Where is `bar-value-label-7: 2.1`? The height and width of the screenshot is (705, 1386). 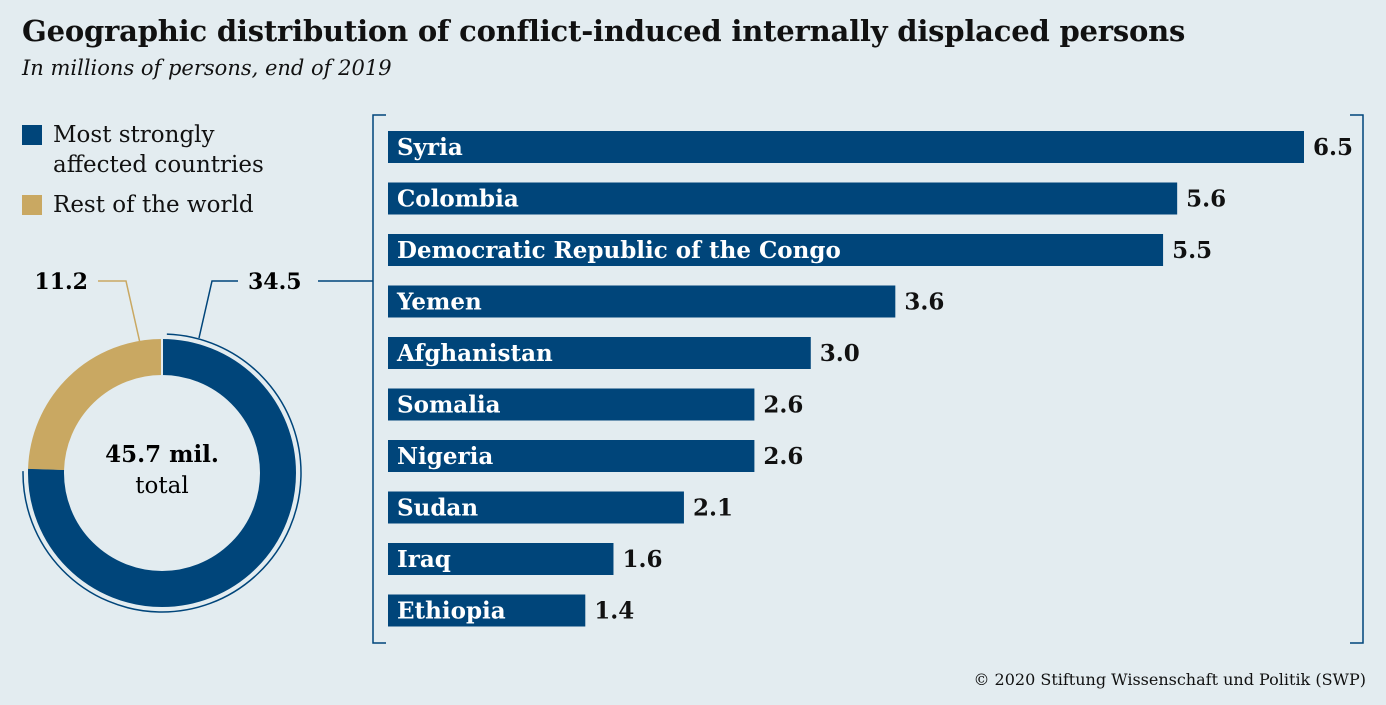
bar-value-label-7: 2.1 is located at coordinates (713, 508).